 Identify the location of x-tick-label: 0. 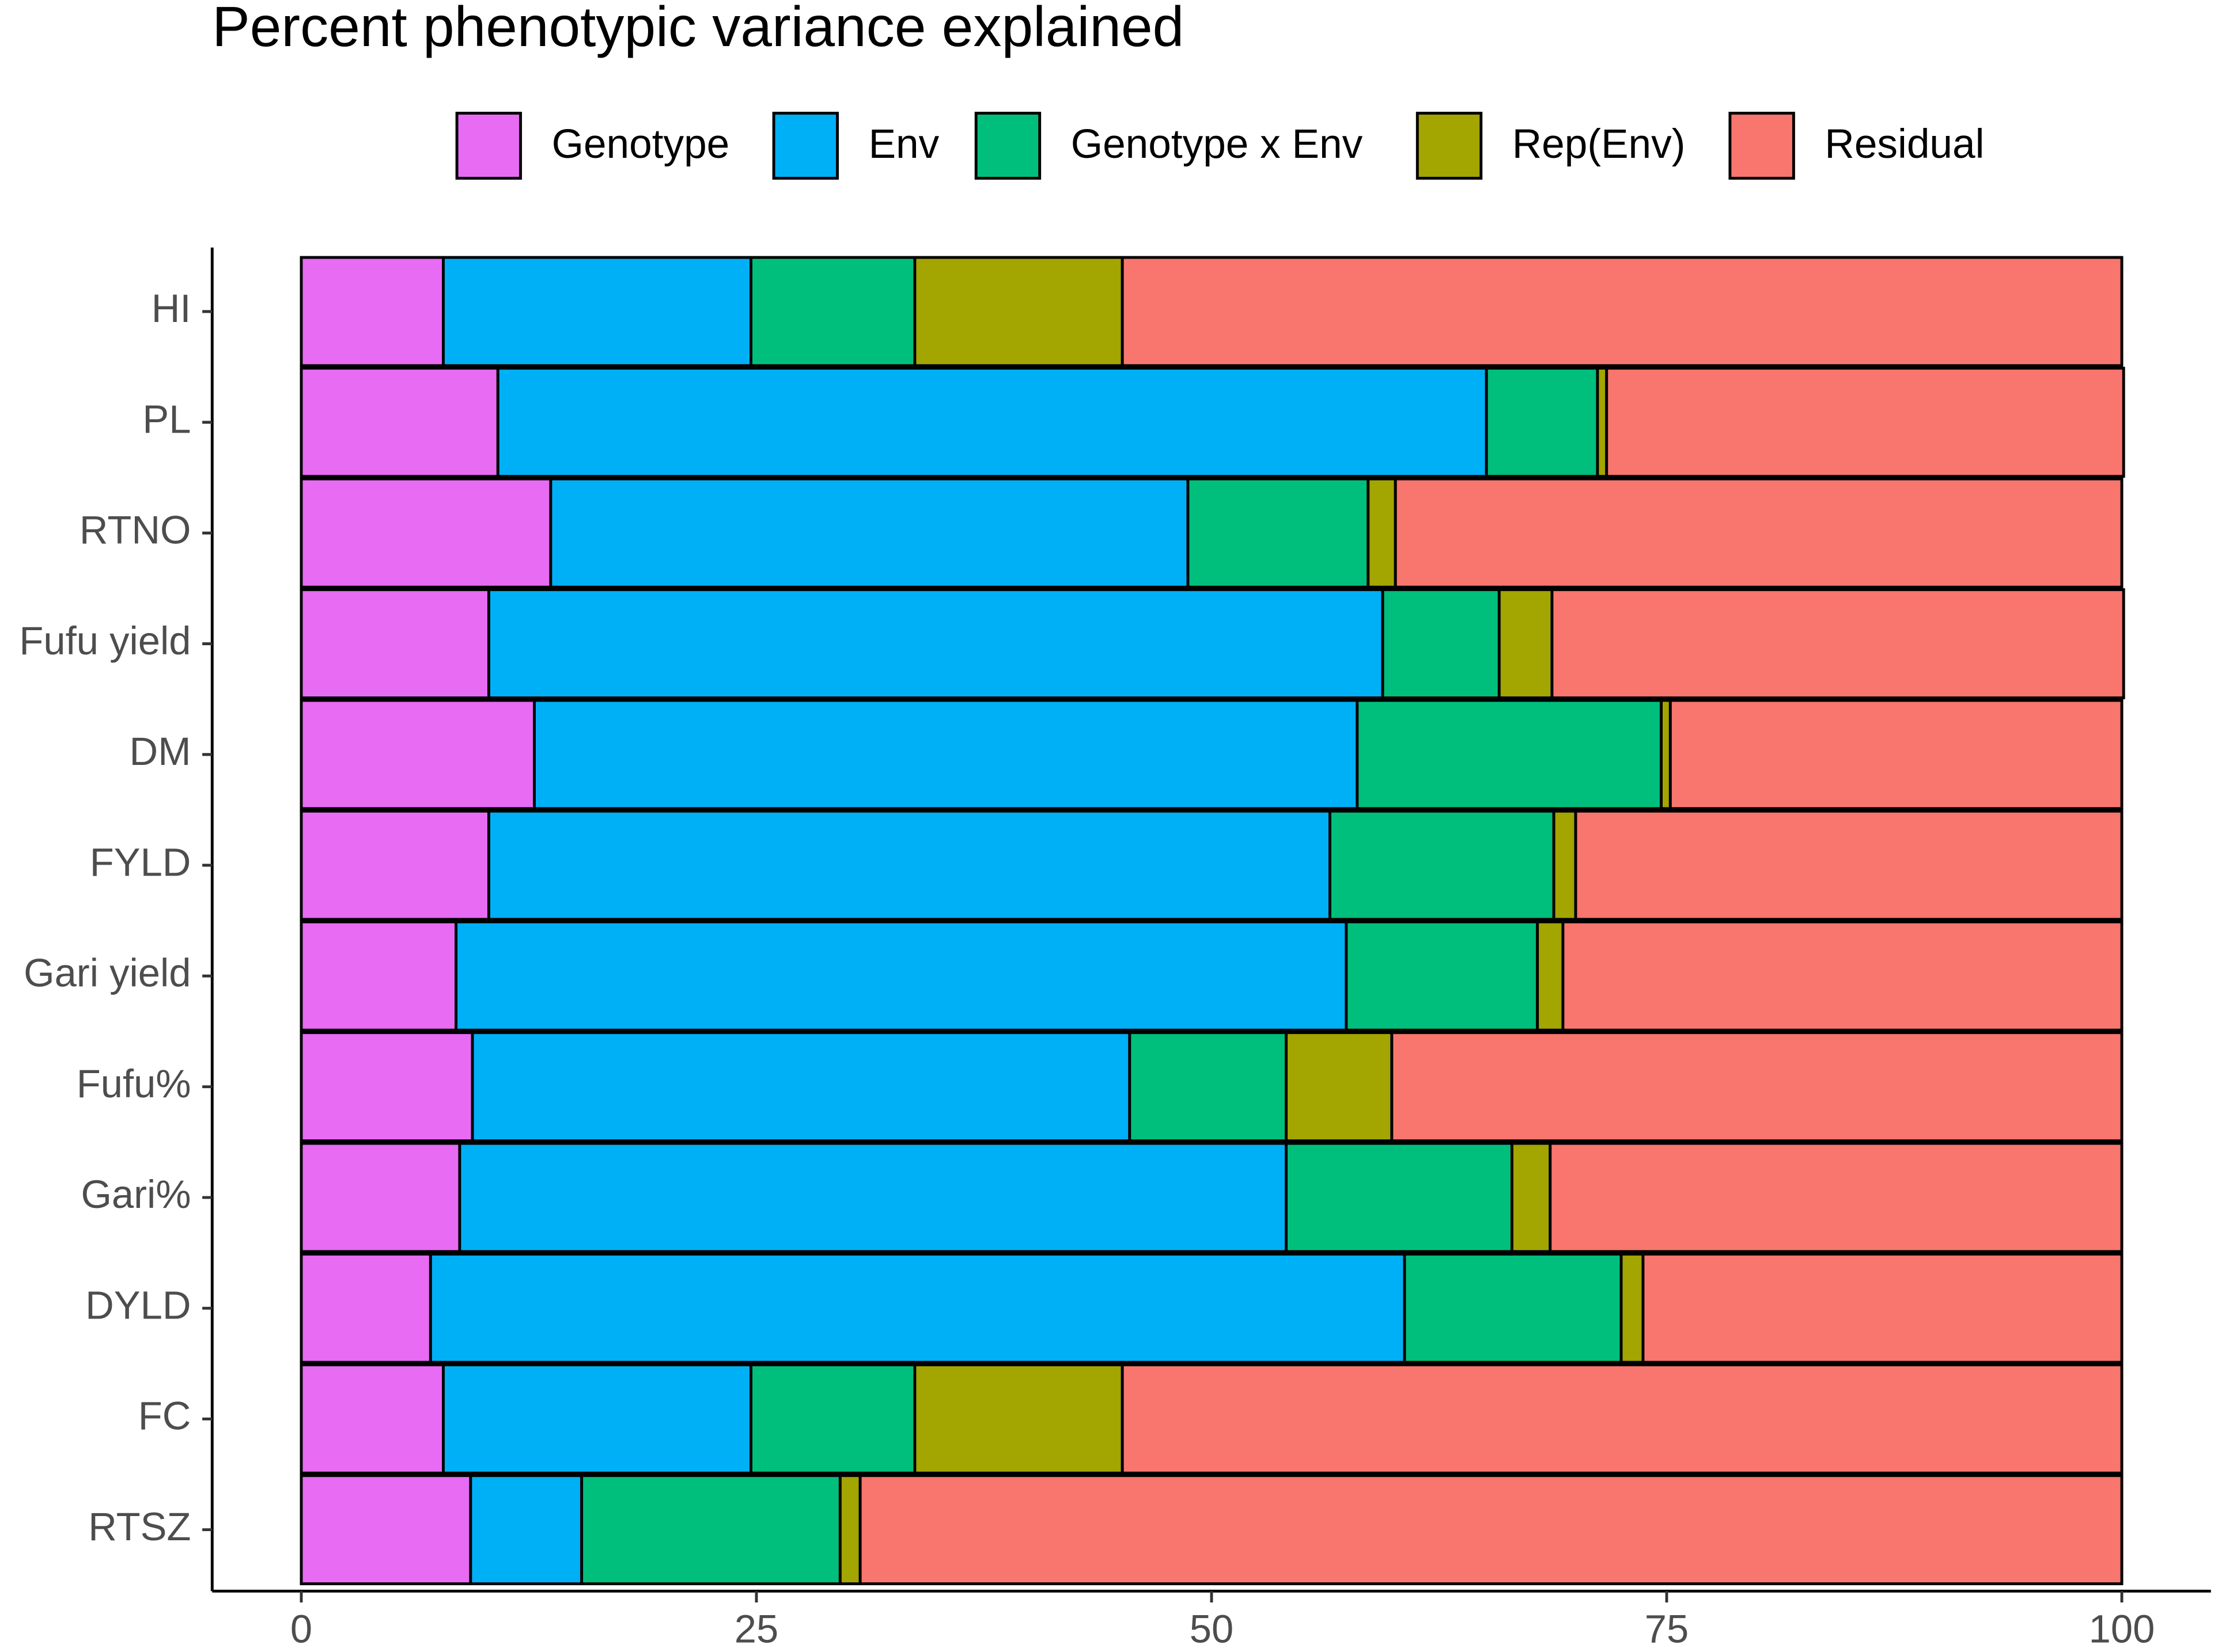
(301, 1629).